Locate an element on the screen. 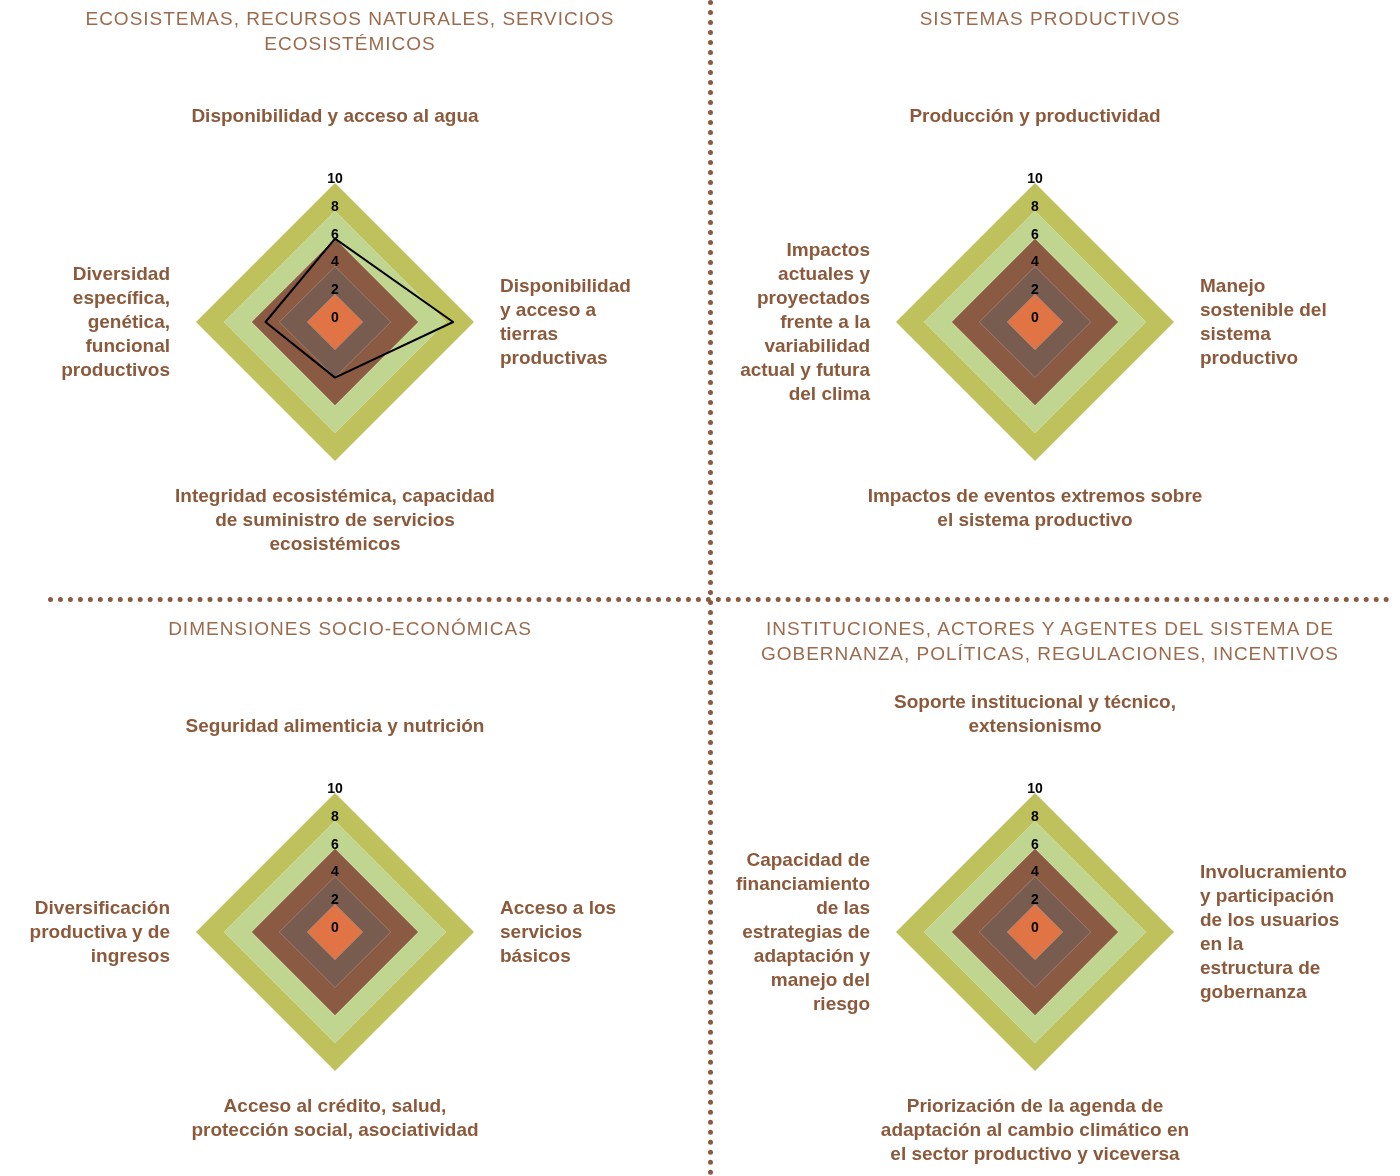  chart-title: SISTEMAS PRODUCTIVOS is located at coordinates (1050, 19).